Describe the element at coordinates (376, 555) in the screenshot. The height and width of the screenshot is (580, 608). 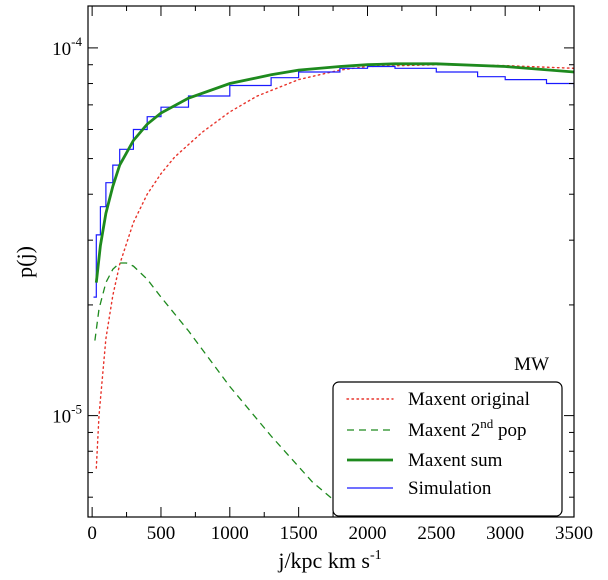
I see `x-axis-title-sup: -1` at that location.